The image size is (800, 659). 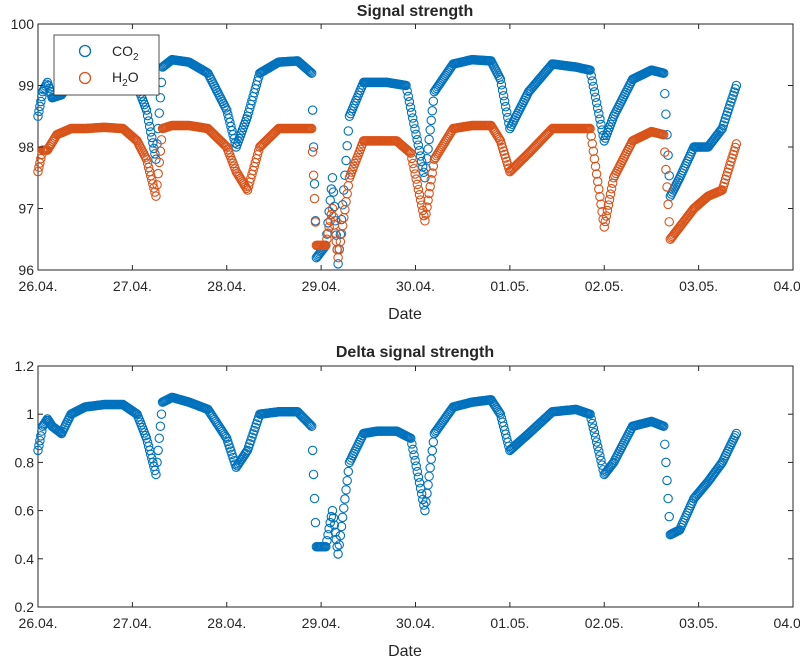 What do you see at coordinates (25, 511) in the screenshot?
I see `y-tick-label: 0.6` at bounding box center [25, 511].